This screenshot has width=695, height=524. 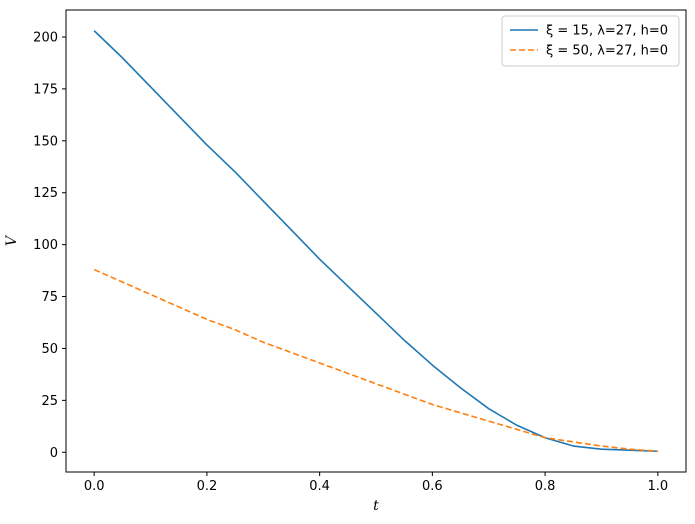 What do you see at coordinates (376, 506) in the screenshot?
I see `x-axis-label: t` at bounding box center [376, 506].